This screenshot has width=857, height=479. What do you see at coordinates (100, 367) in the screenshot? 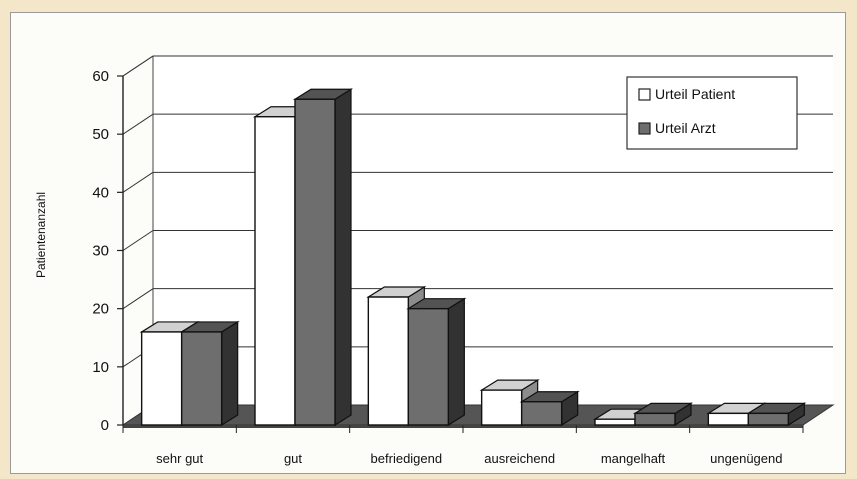
I see `y-tick-label: 10` at bounding box center [100, 367].